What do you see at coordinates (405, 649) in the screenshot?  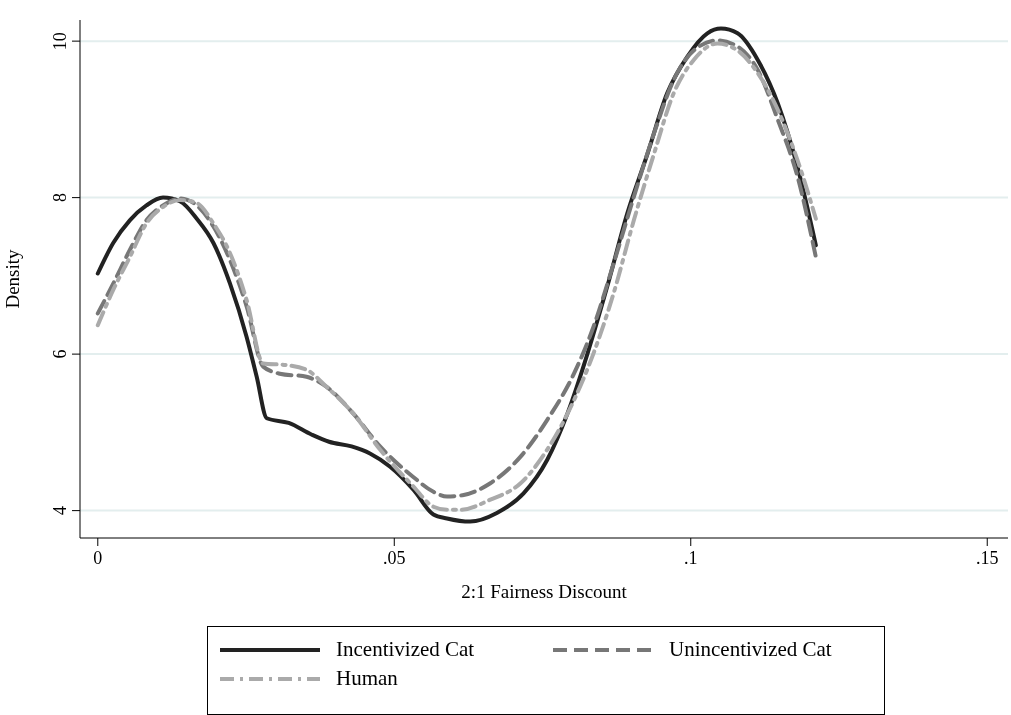 I see `legend-label: Incentivized Cat` at bounding box center [405, 649].